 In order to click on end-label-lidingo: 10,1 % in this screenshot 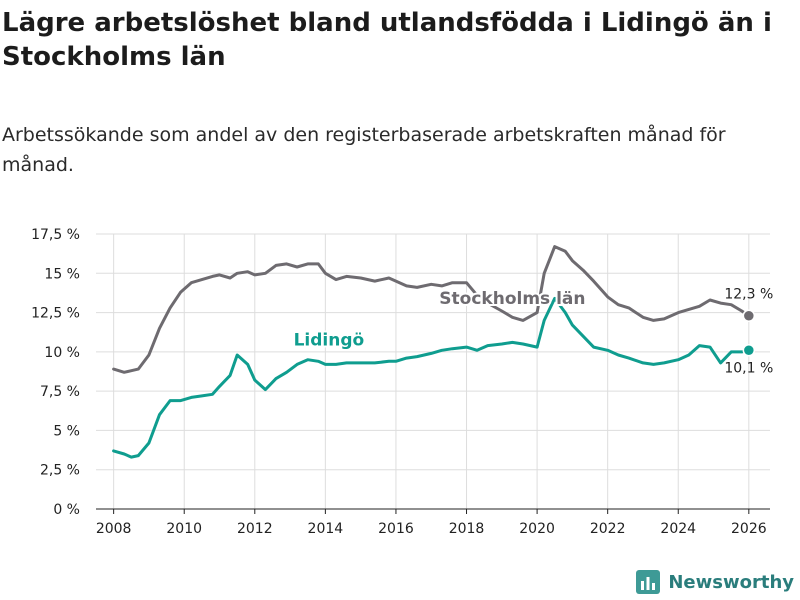, I will do `click(748, 368)`.